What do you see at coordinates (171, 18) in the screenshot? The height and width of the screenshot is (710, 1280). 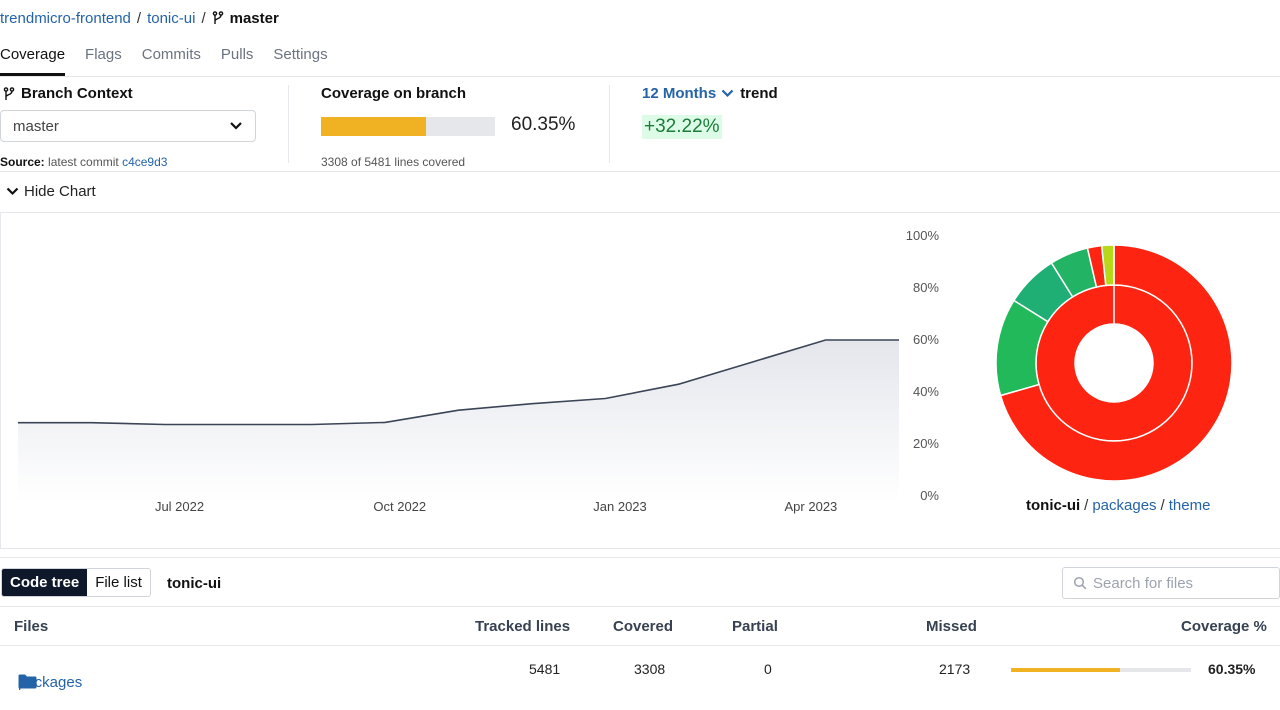 I see `breadcrumb-repo-link: tonic-ui` at bounding box center [171, 18].